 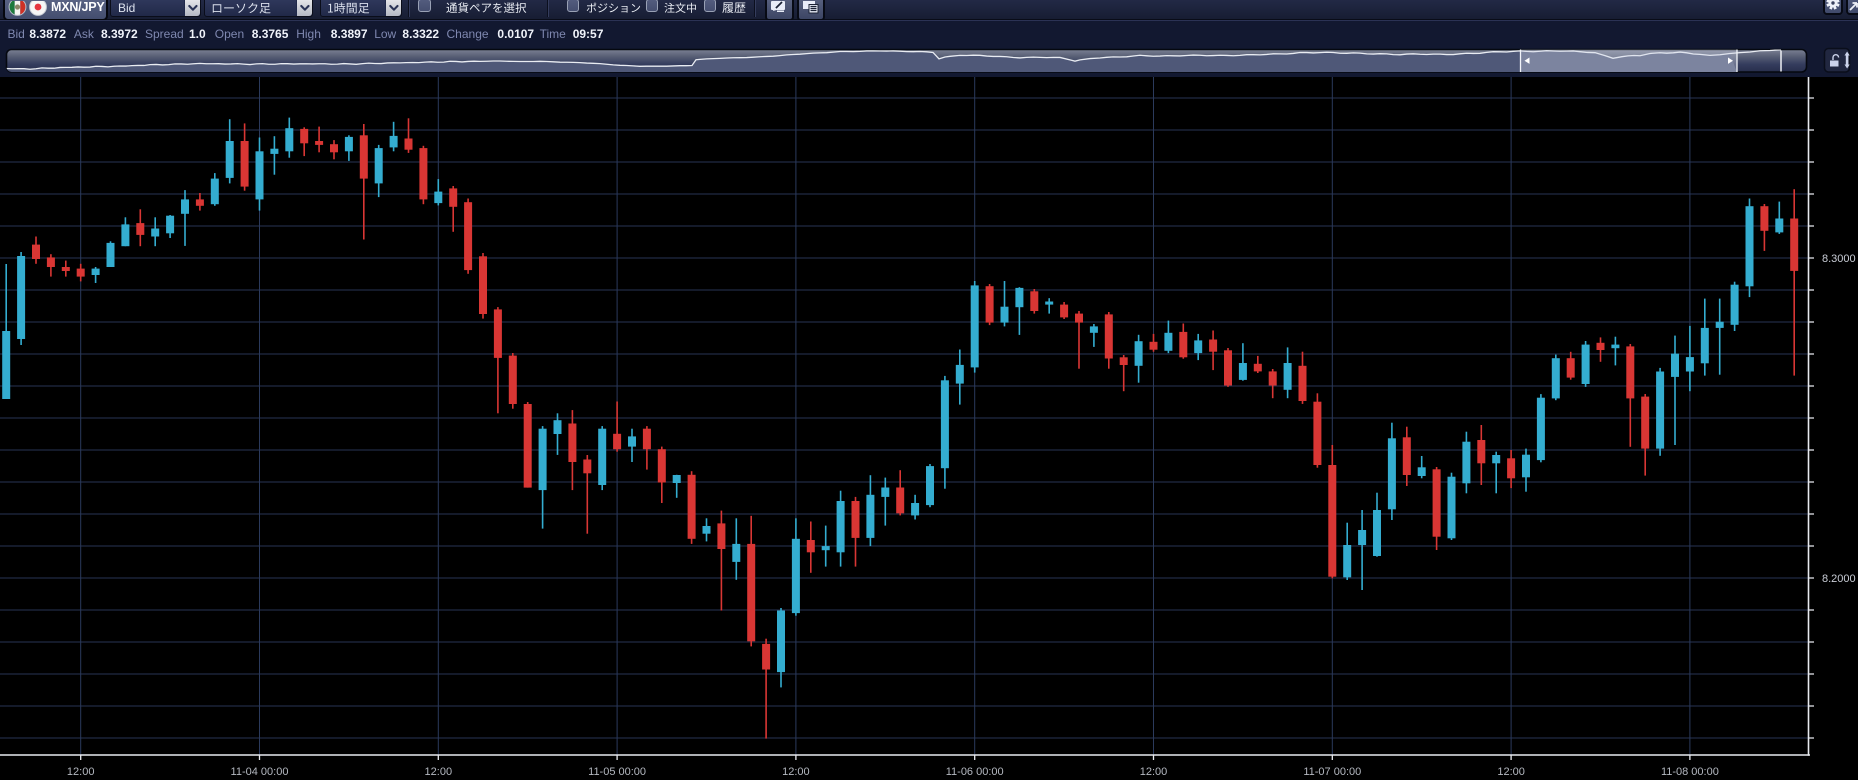 What do you see at coordinates (260, 772) in the screenshot?
I see `svg-text: 11-04 00:00` at bounding box center [260, 772].